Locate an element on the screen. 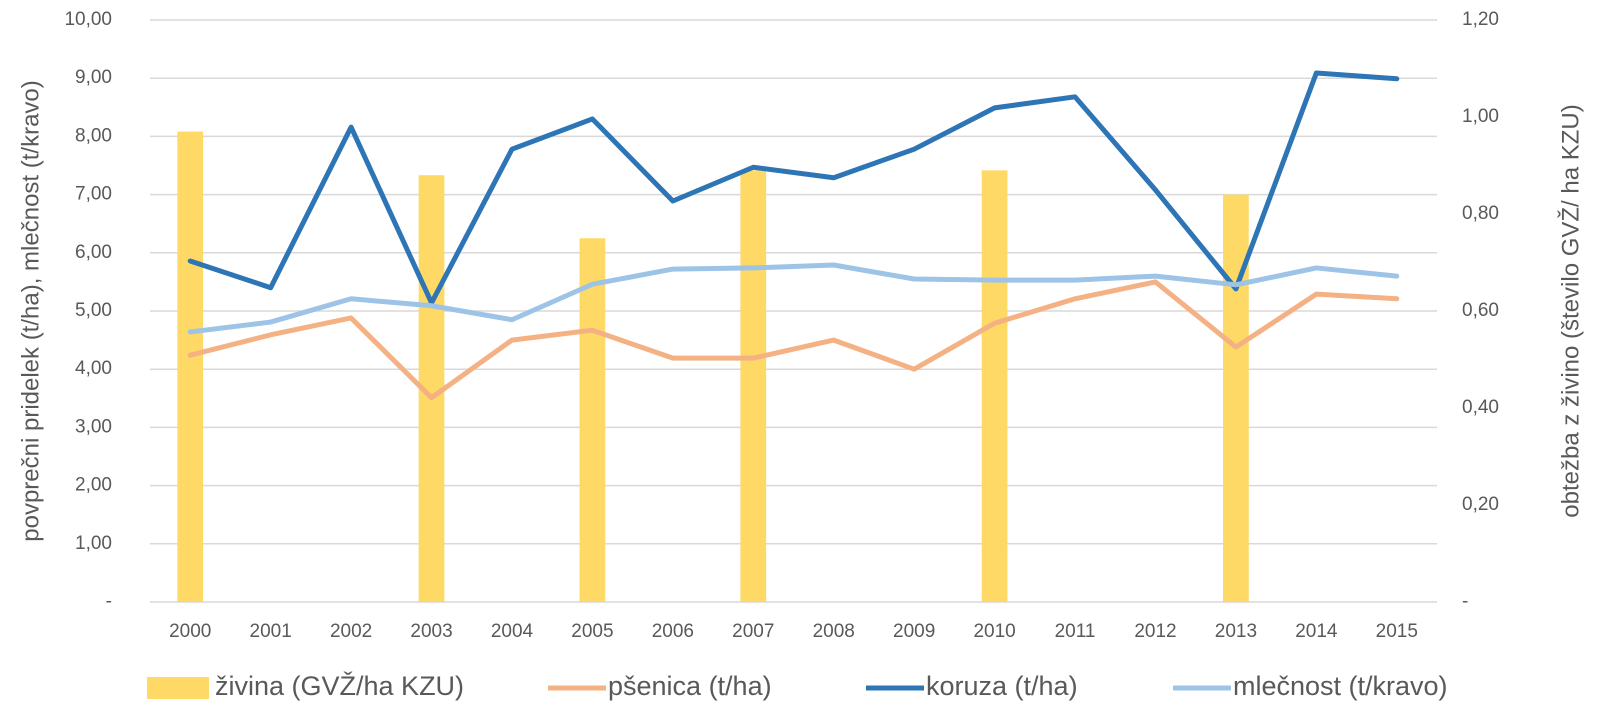  legend-label: koruza (t/ha) is located at coordinates (1002, 686).